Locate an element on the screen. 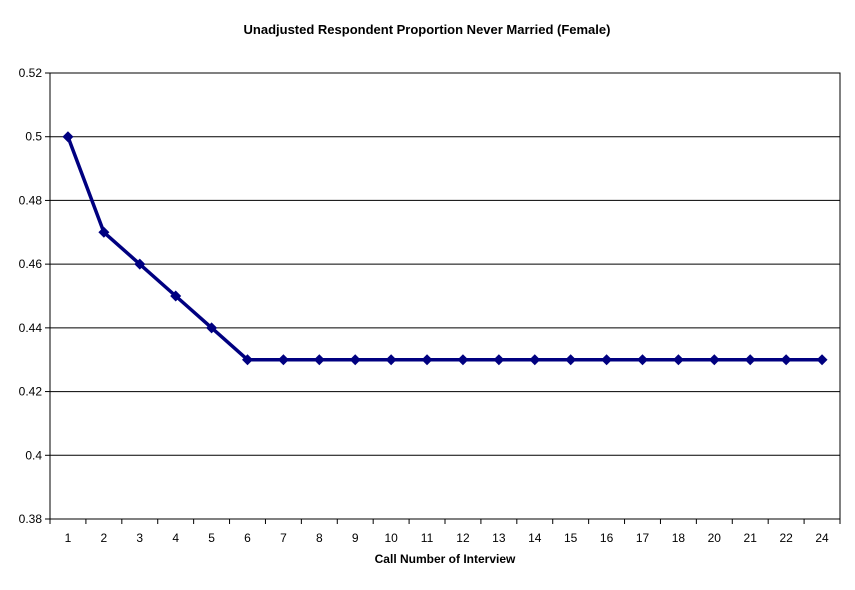 This screenshot has height=590, width=855. x-tick-label: 15 is located at coordinates (571, 538).